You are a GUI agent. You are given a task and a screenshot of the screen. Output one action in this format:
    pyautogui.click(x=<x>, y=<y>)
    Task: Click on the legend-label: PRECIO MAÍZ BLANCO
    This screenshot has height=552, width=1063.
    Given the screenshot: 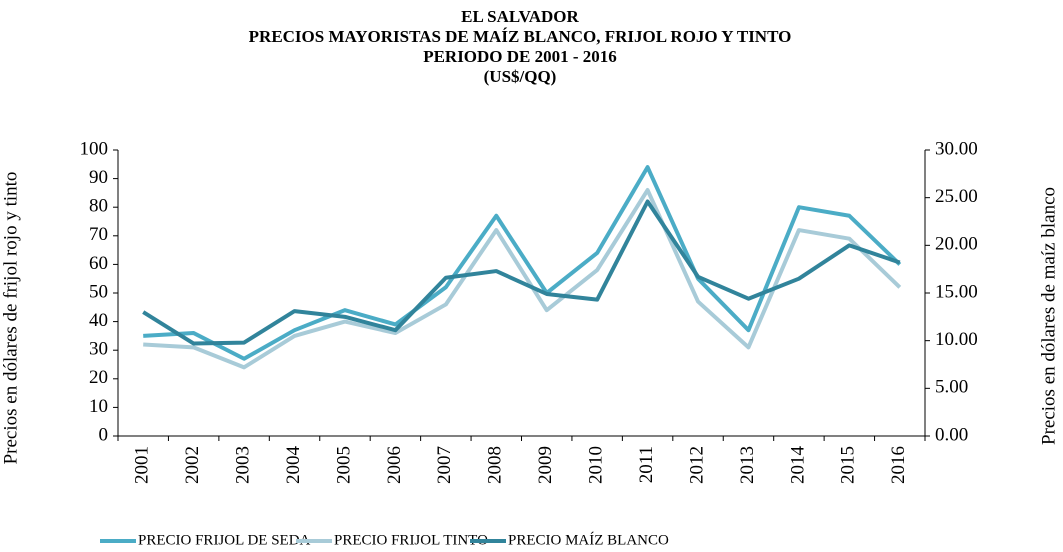 What is the action you would take?
    pyautogui.click(x=588, y=539)
    